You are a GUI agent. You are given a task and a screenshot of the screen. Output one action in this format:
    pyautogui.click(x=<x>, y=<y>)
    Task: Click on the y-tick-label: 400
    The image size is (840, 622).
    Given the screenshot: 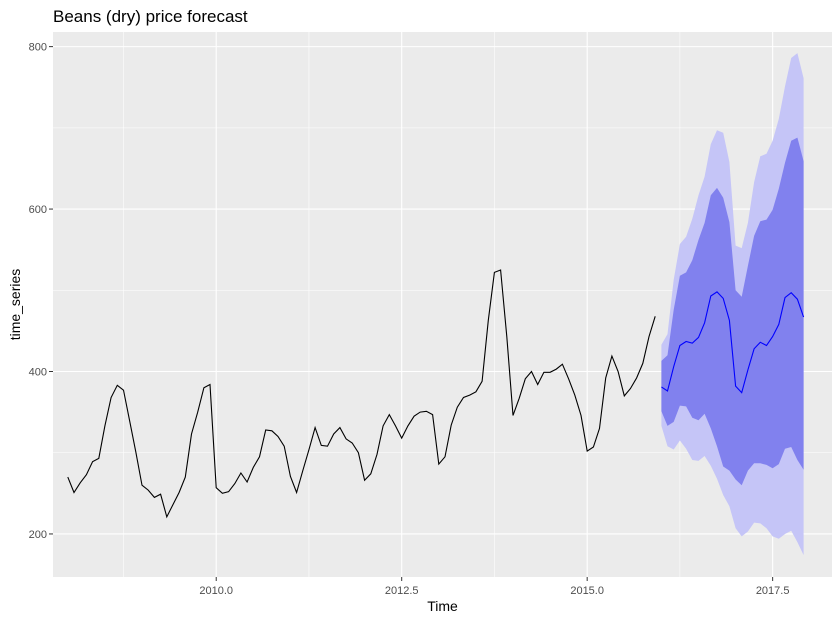 What is the action you would take?
    pyautogui.click(x=38, y=373)
    